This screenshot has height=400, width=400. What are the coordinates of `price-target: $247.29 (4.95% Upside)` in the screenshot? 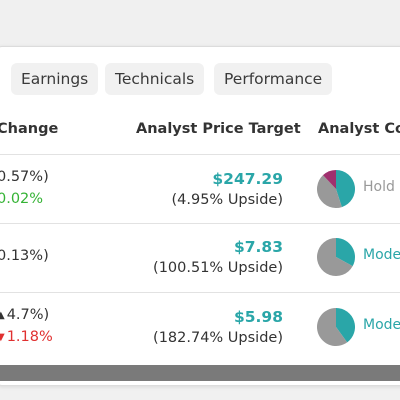 It's located at (227, 190).